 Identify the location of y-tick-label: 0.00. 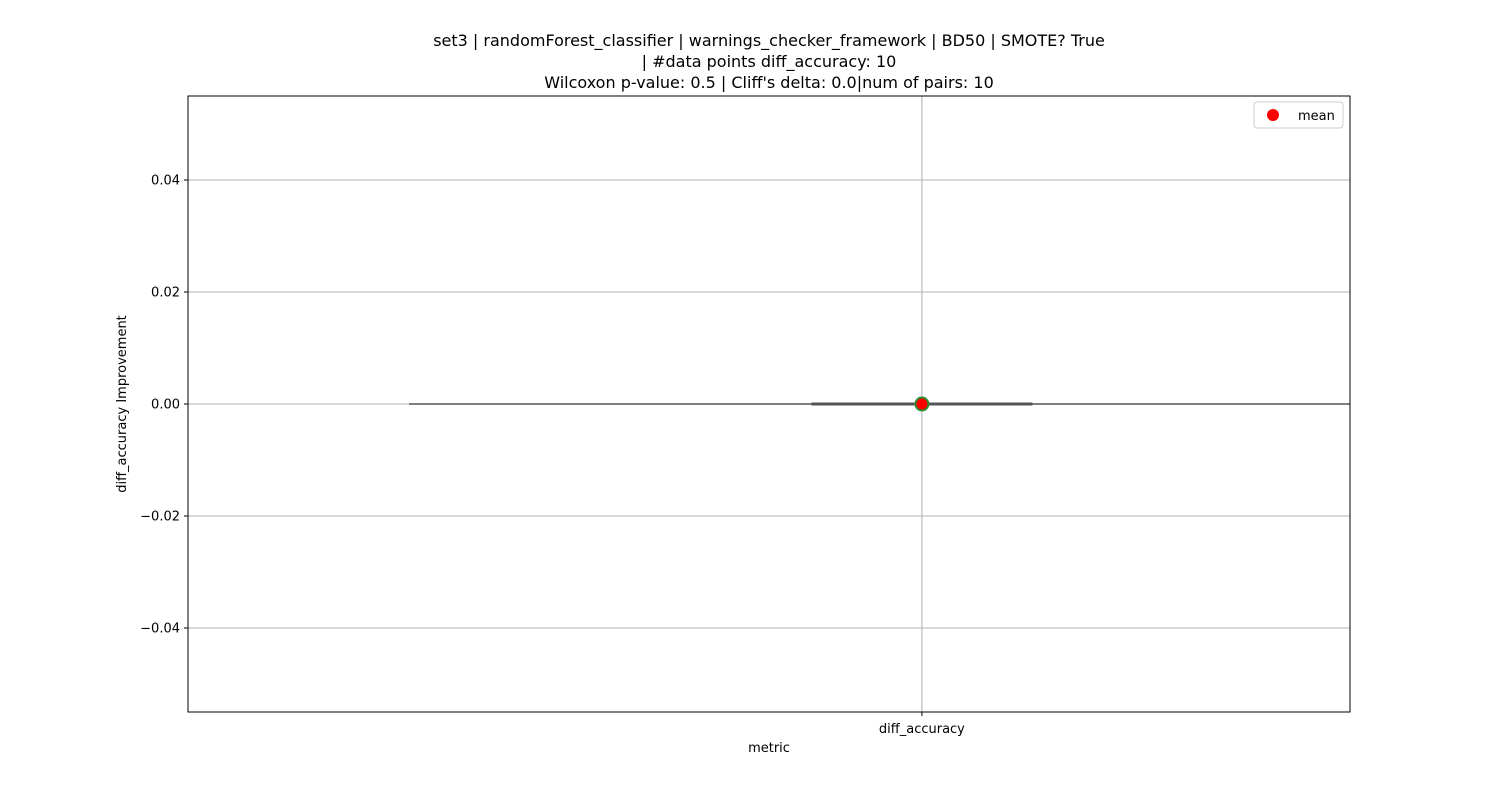
(165, 405).